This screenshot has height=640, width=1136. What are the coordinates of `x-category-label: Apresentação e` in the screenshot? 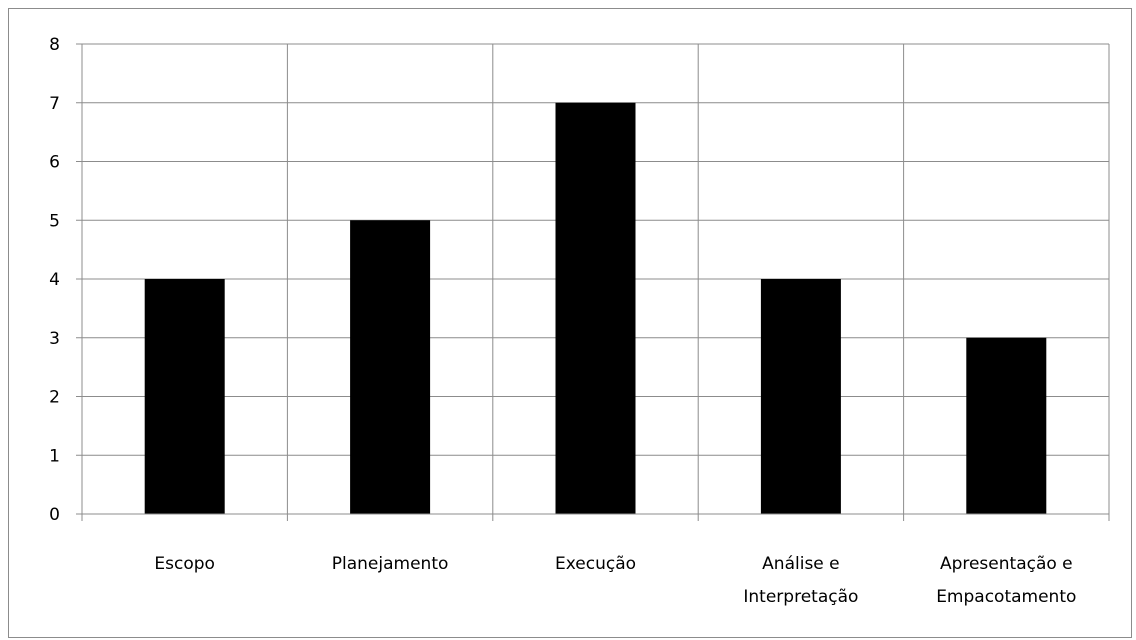 It's located at (1006, 564).